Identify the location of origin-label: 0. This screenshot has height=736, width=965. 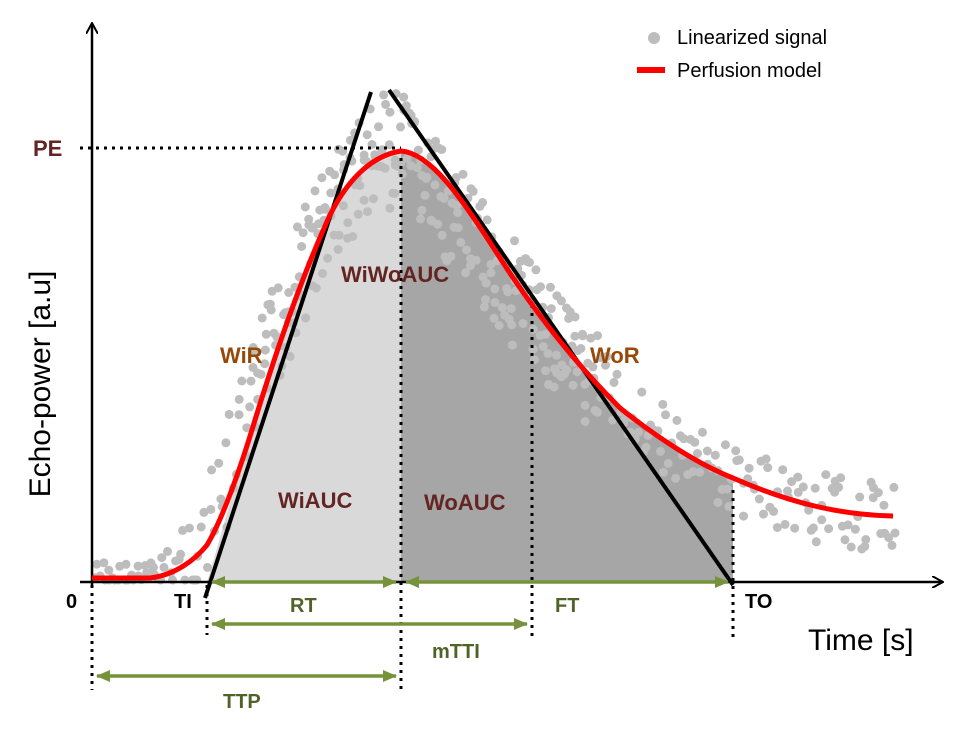
(71, 602).